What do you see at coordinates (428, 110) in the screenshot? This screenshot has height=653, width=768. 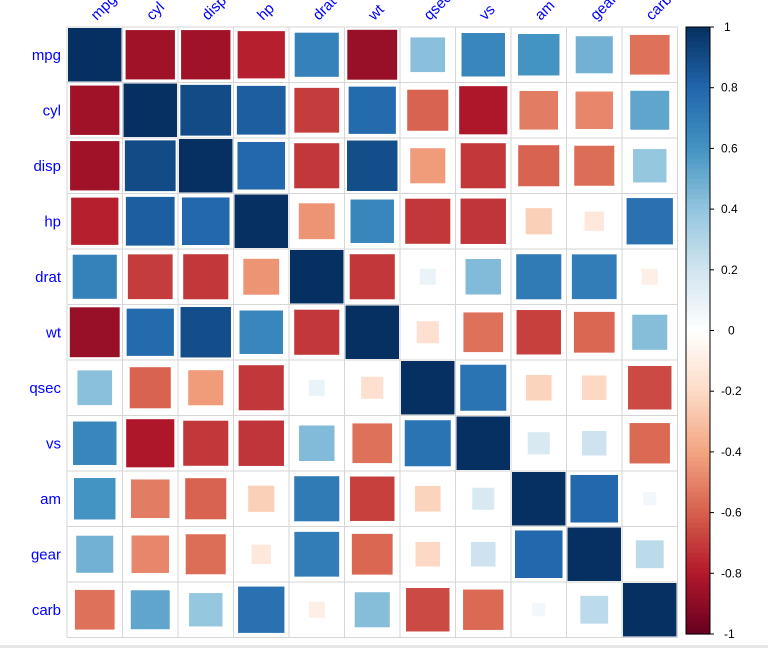 I see `cell-cyl-qsec` at bounding box center [428, 110].